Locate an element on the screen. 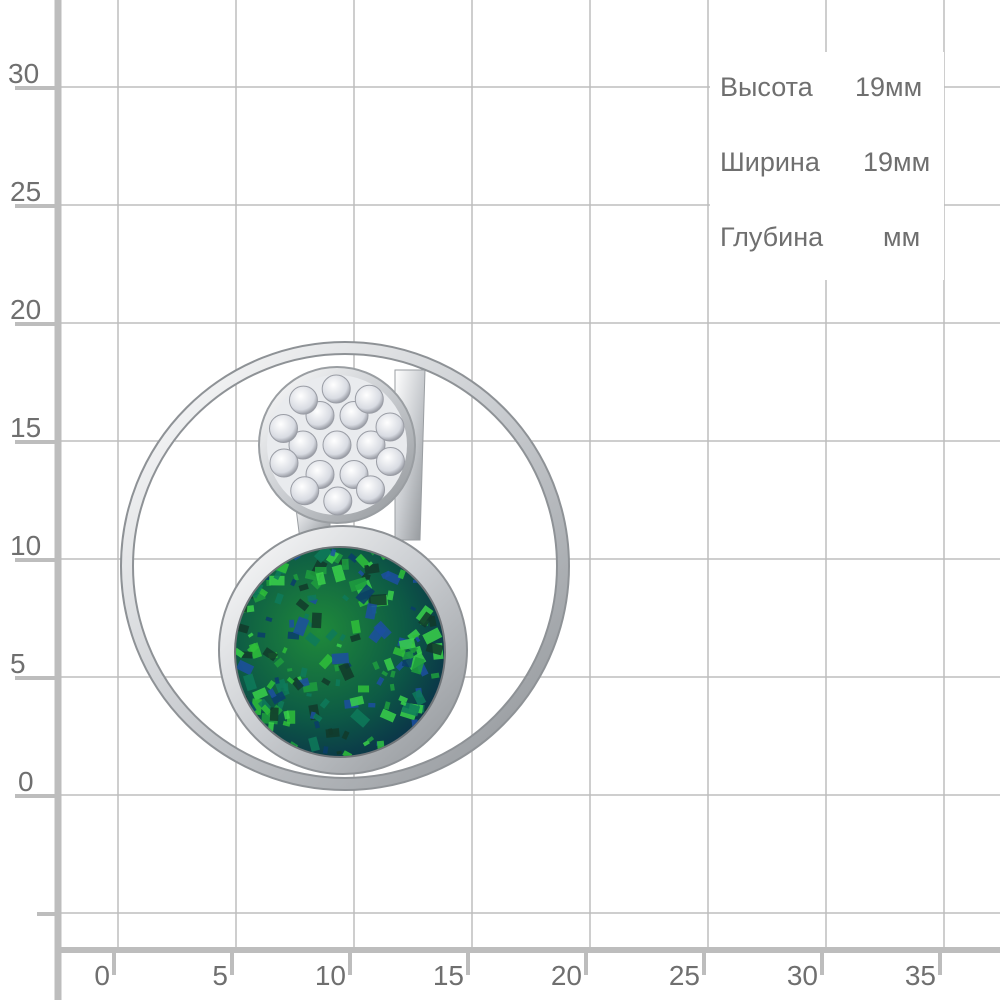 Image resolution: width=1000 pixels, height=1000 pixels. spec-depth: Глубина мм is located at coordinates (820, 237).